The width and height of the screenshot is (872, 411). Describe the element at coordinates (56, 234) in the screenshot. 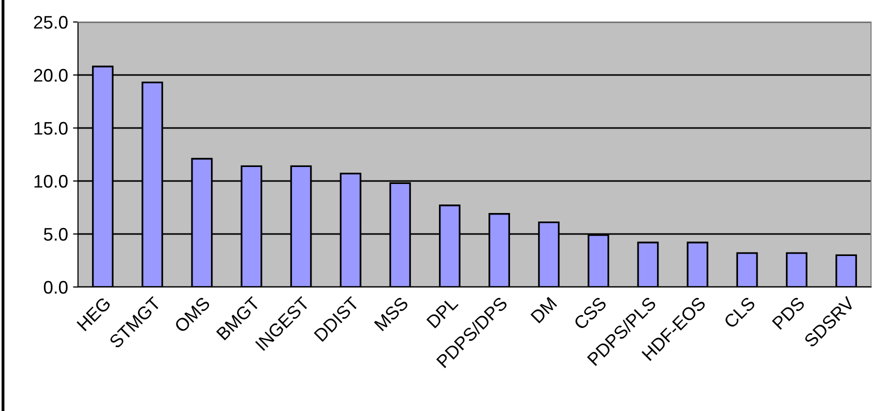

I see `y-tick-label: 5.0` at that location.